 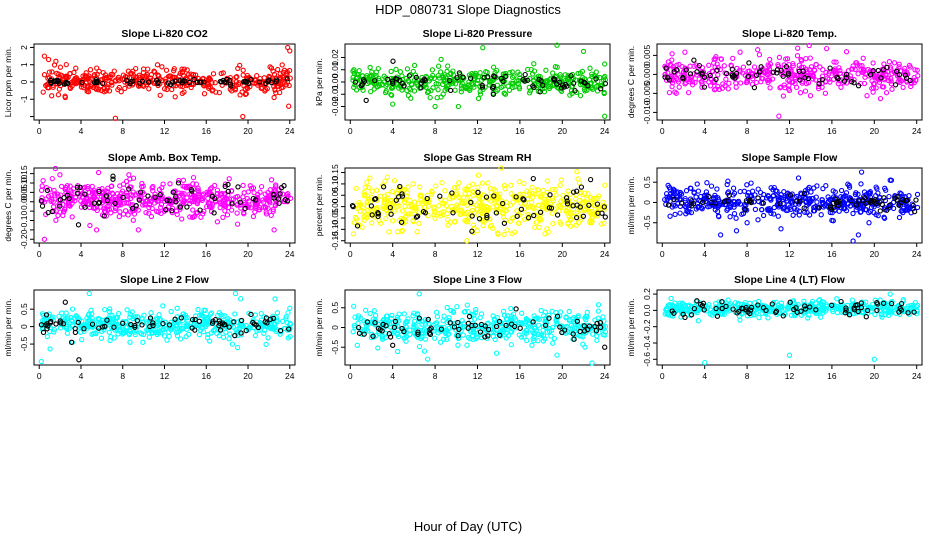 I want to click on x-tick-label: 0, so click(x=39, y=254).